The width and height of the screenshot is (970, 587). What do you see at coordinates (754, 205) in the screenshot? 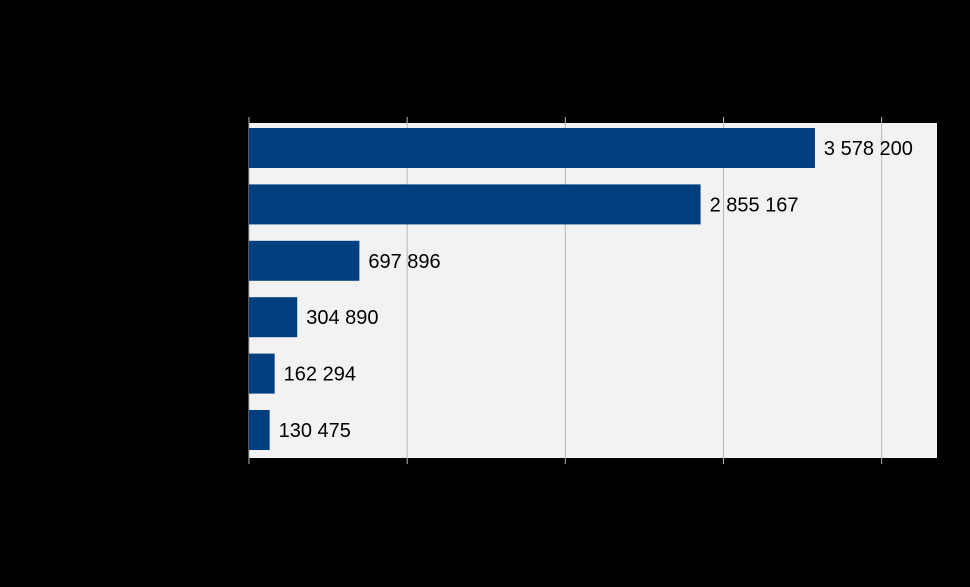
I see `data-label-2: 2 855 167` at bounding box center [754, 205].